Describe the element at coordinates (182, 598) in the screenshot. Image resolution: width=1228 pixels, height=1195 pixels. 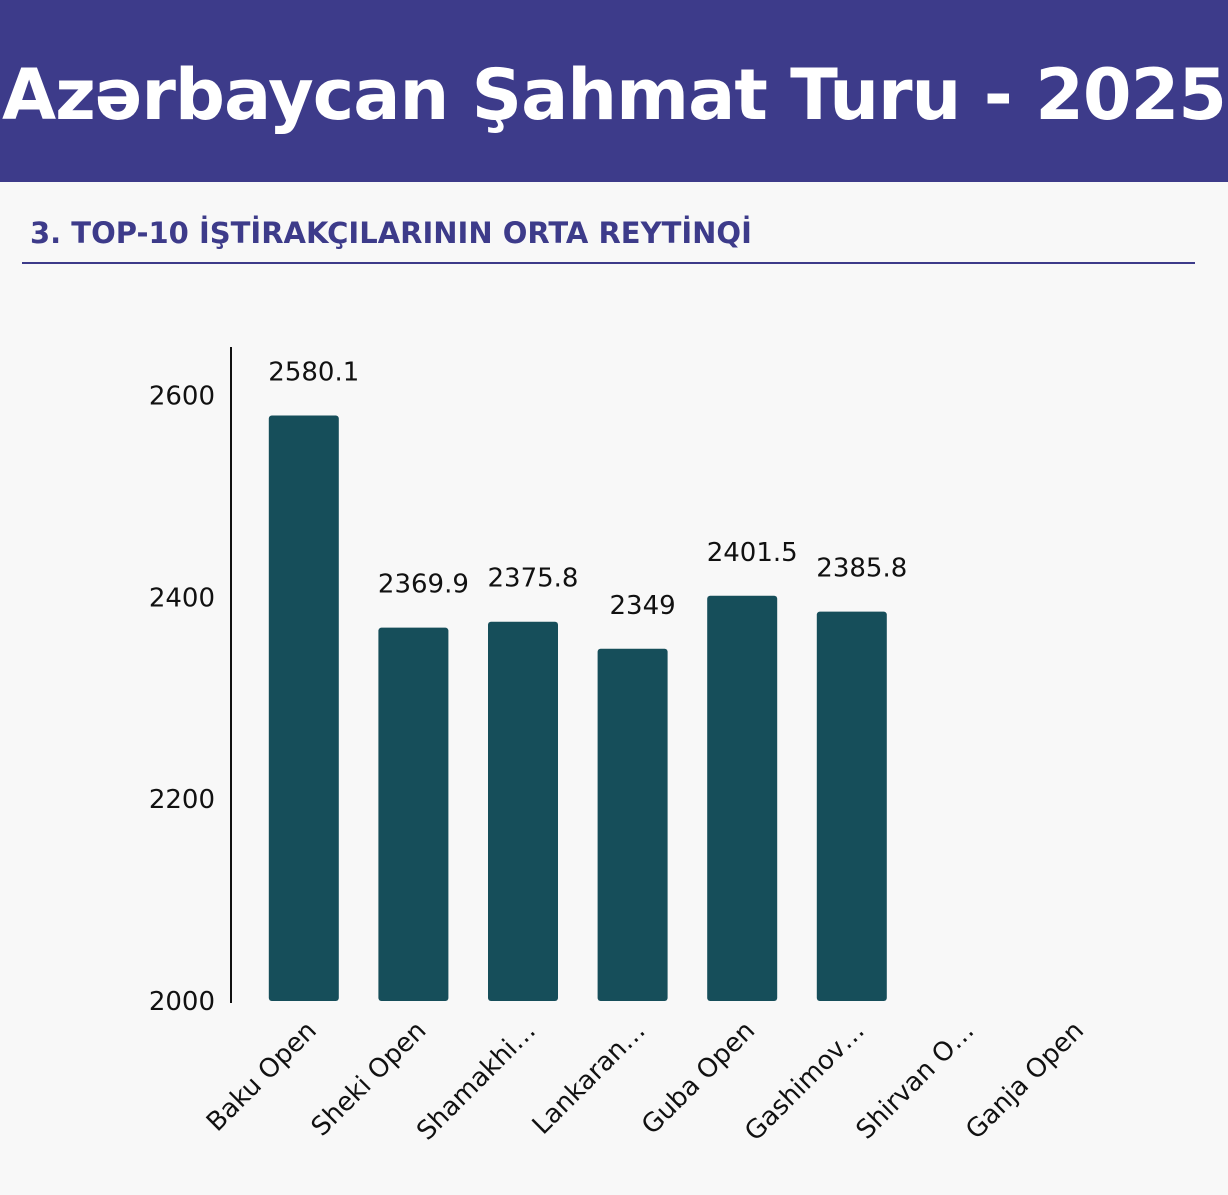
I see `y-tick-label: 2400` at that location.